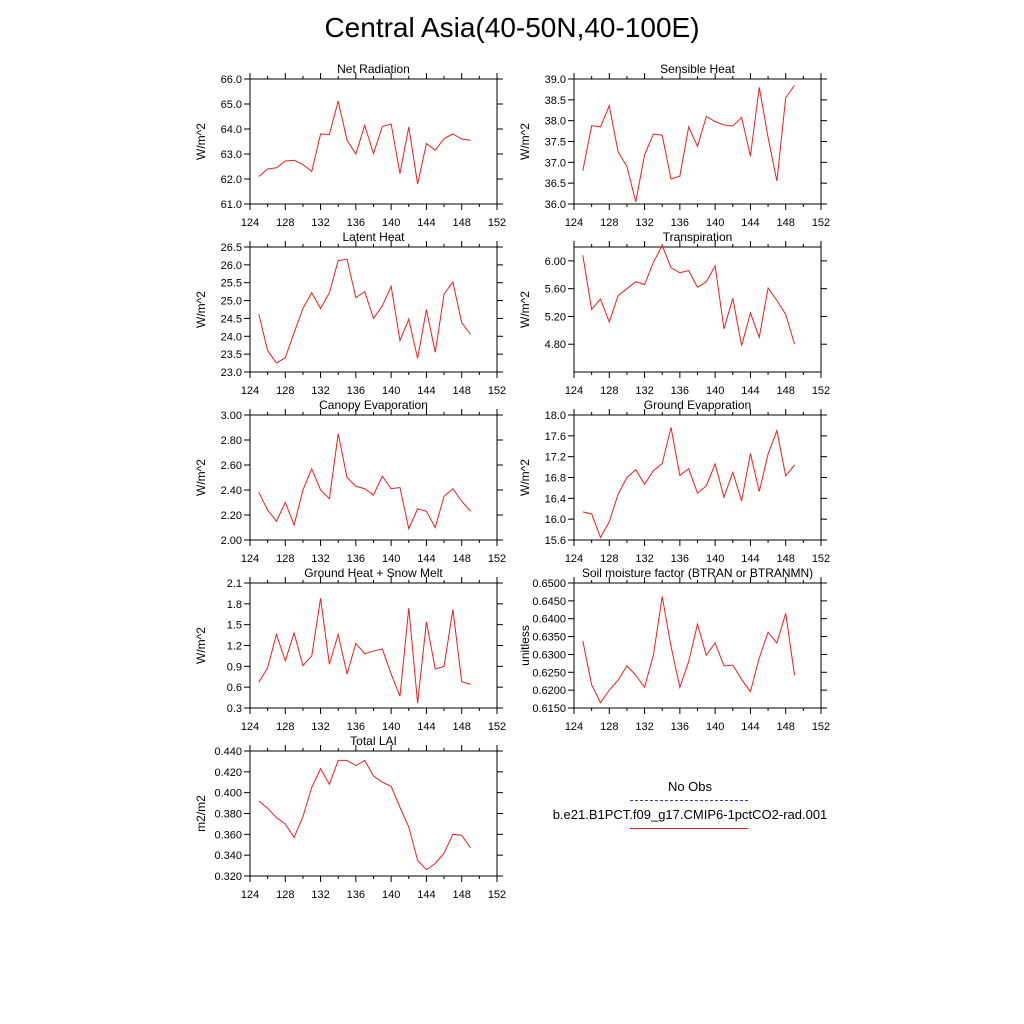 This screenshot has height=1024, width=1024. What do you see at coordinates (228, 835) in the screenshot?
I see `y-tick-label: 0.360` at bounding box center [228, 835].